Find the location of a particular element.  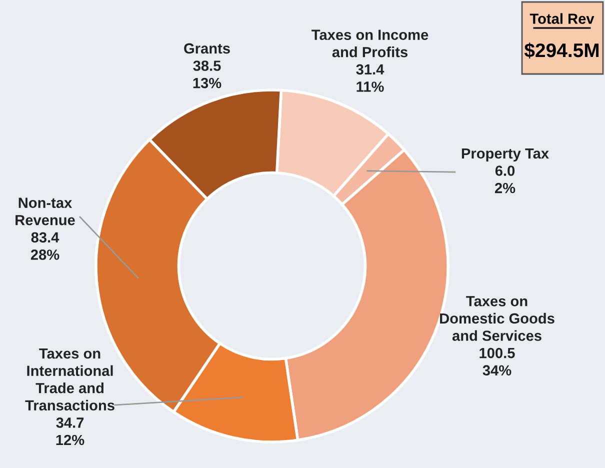

data-label: 83.4 28% is located at coordinates (45, 246).